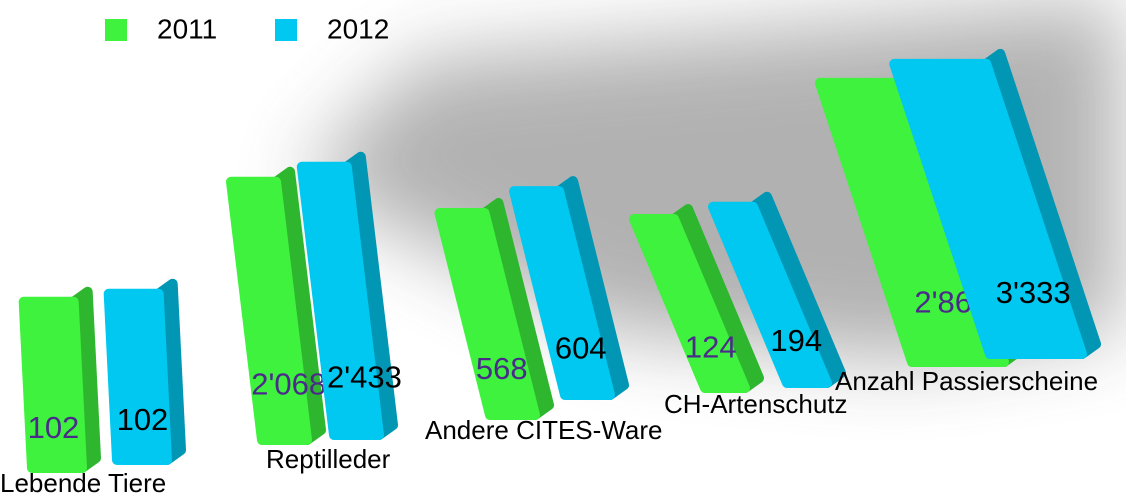  What do you see at coordinates (358, 28) in the screenshot?
I see `legend-label: 2012` at bounding box center [358, 28].